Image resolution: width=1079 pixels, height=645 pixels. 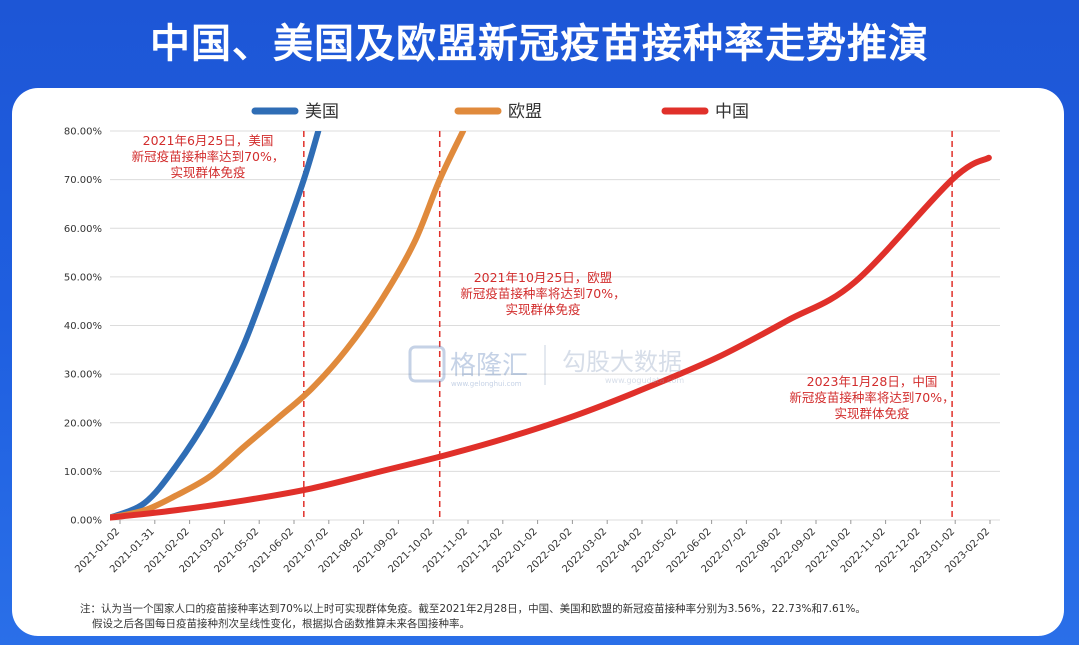 I want to click on annotation-text: 2021年6月25日，美国, so click(x=208, y=140).